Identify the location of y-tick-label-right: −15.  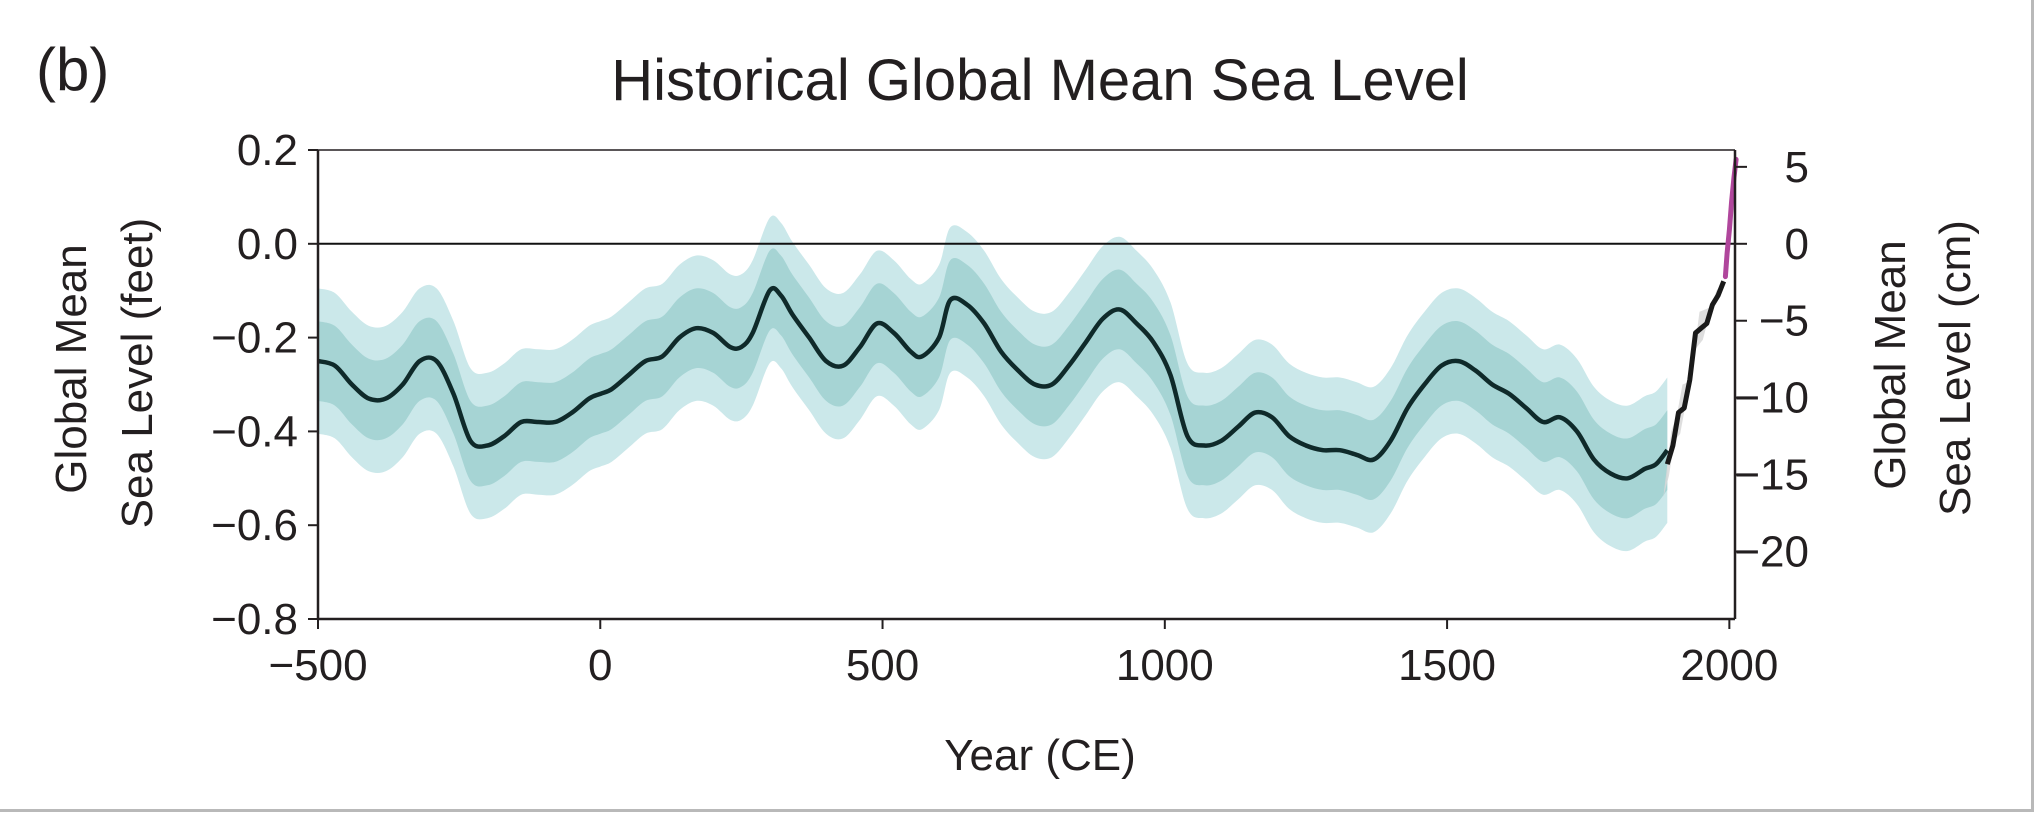
(1771, 475).